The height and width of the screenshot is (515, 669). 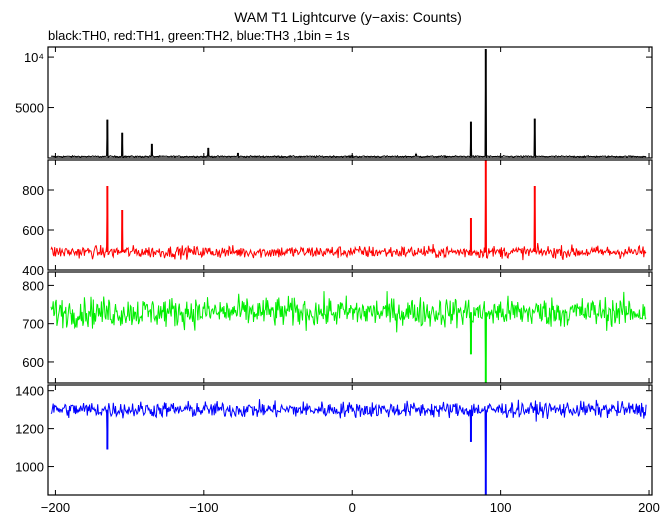 I want to click on x-axis: −200 −100 0 100 200, so click(x=350, y=507).